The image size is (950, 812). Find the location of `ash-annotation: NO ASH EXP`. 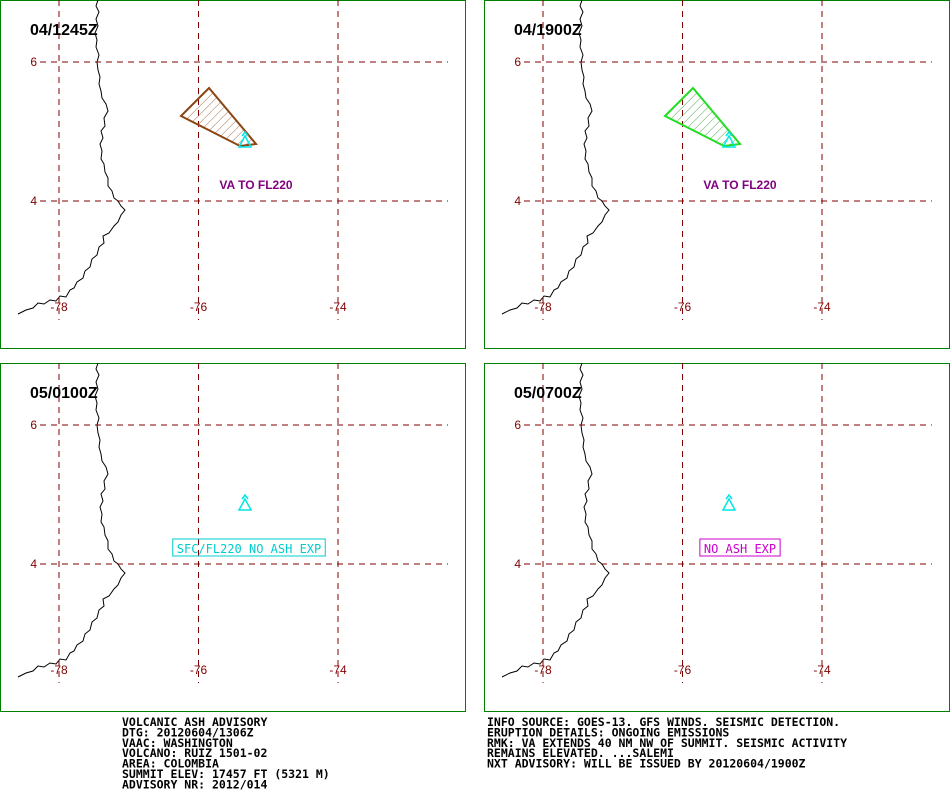

ash-annotation: NO ASH EXP is located at coordinates (740, 549).